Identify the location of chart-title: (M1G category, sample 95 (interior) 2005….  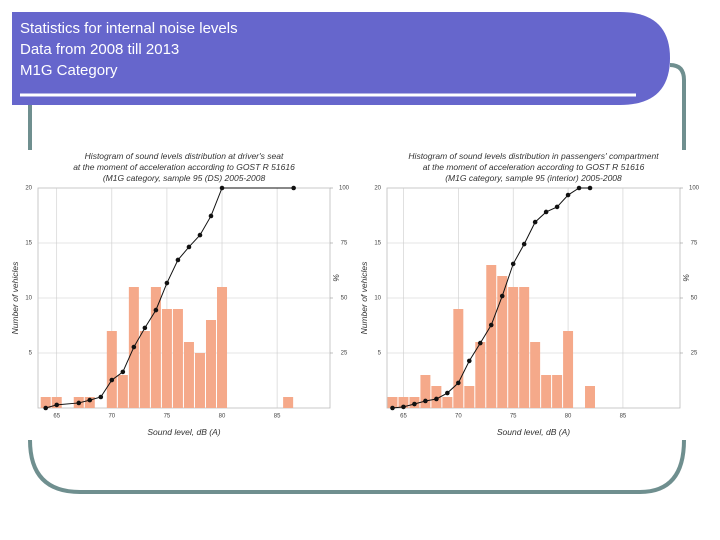
(533, 178).